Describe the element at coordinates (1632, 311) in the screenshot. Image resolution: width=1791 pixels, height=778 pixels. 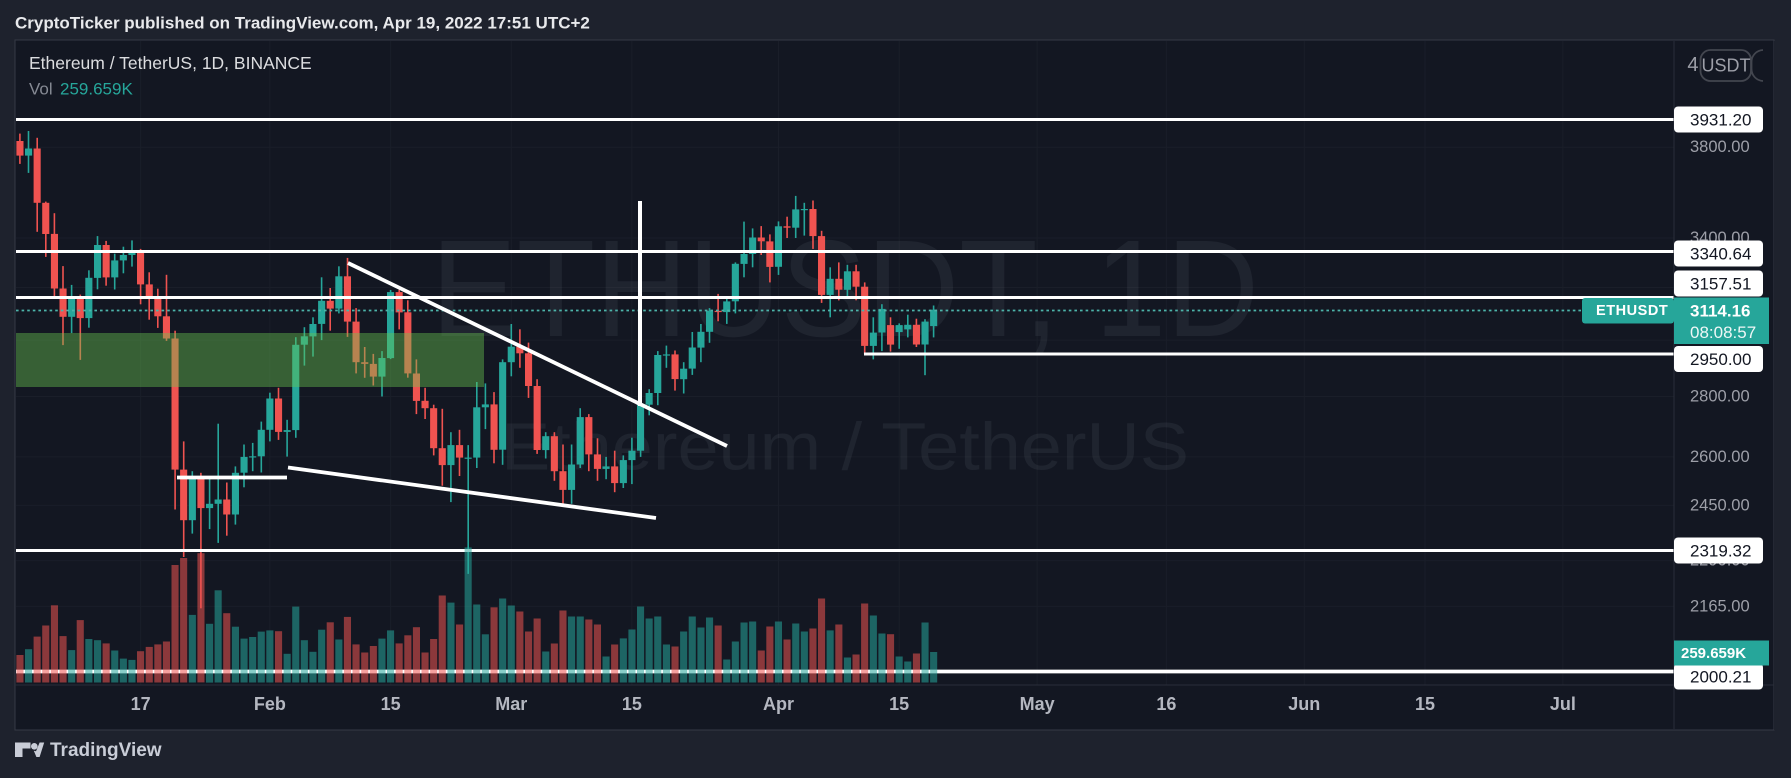
I see `svg-text: ETHUSDT` at that location.